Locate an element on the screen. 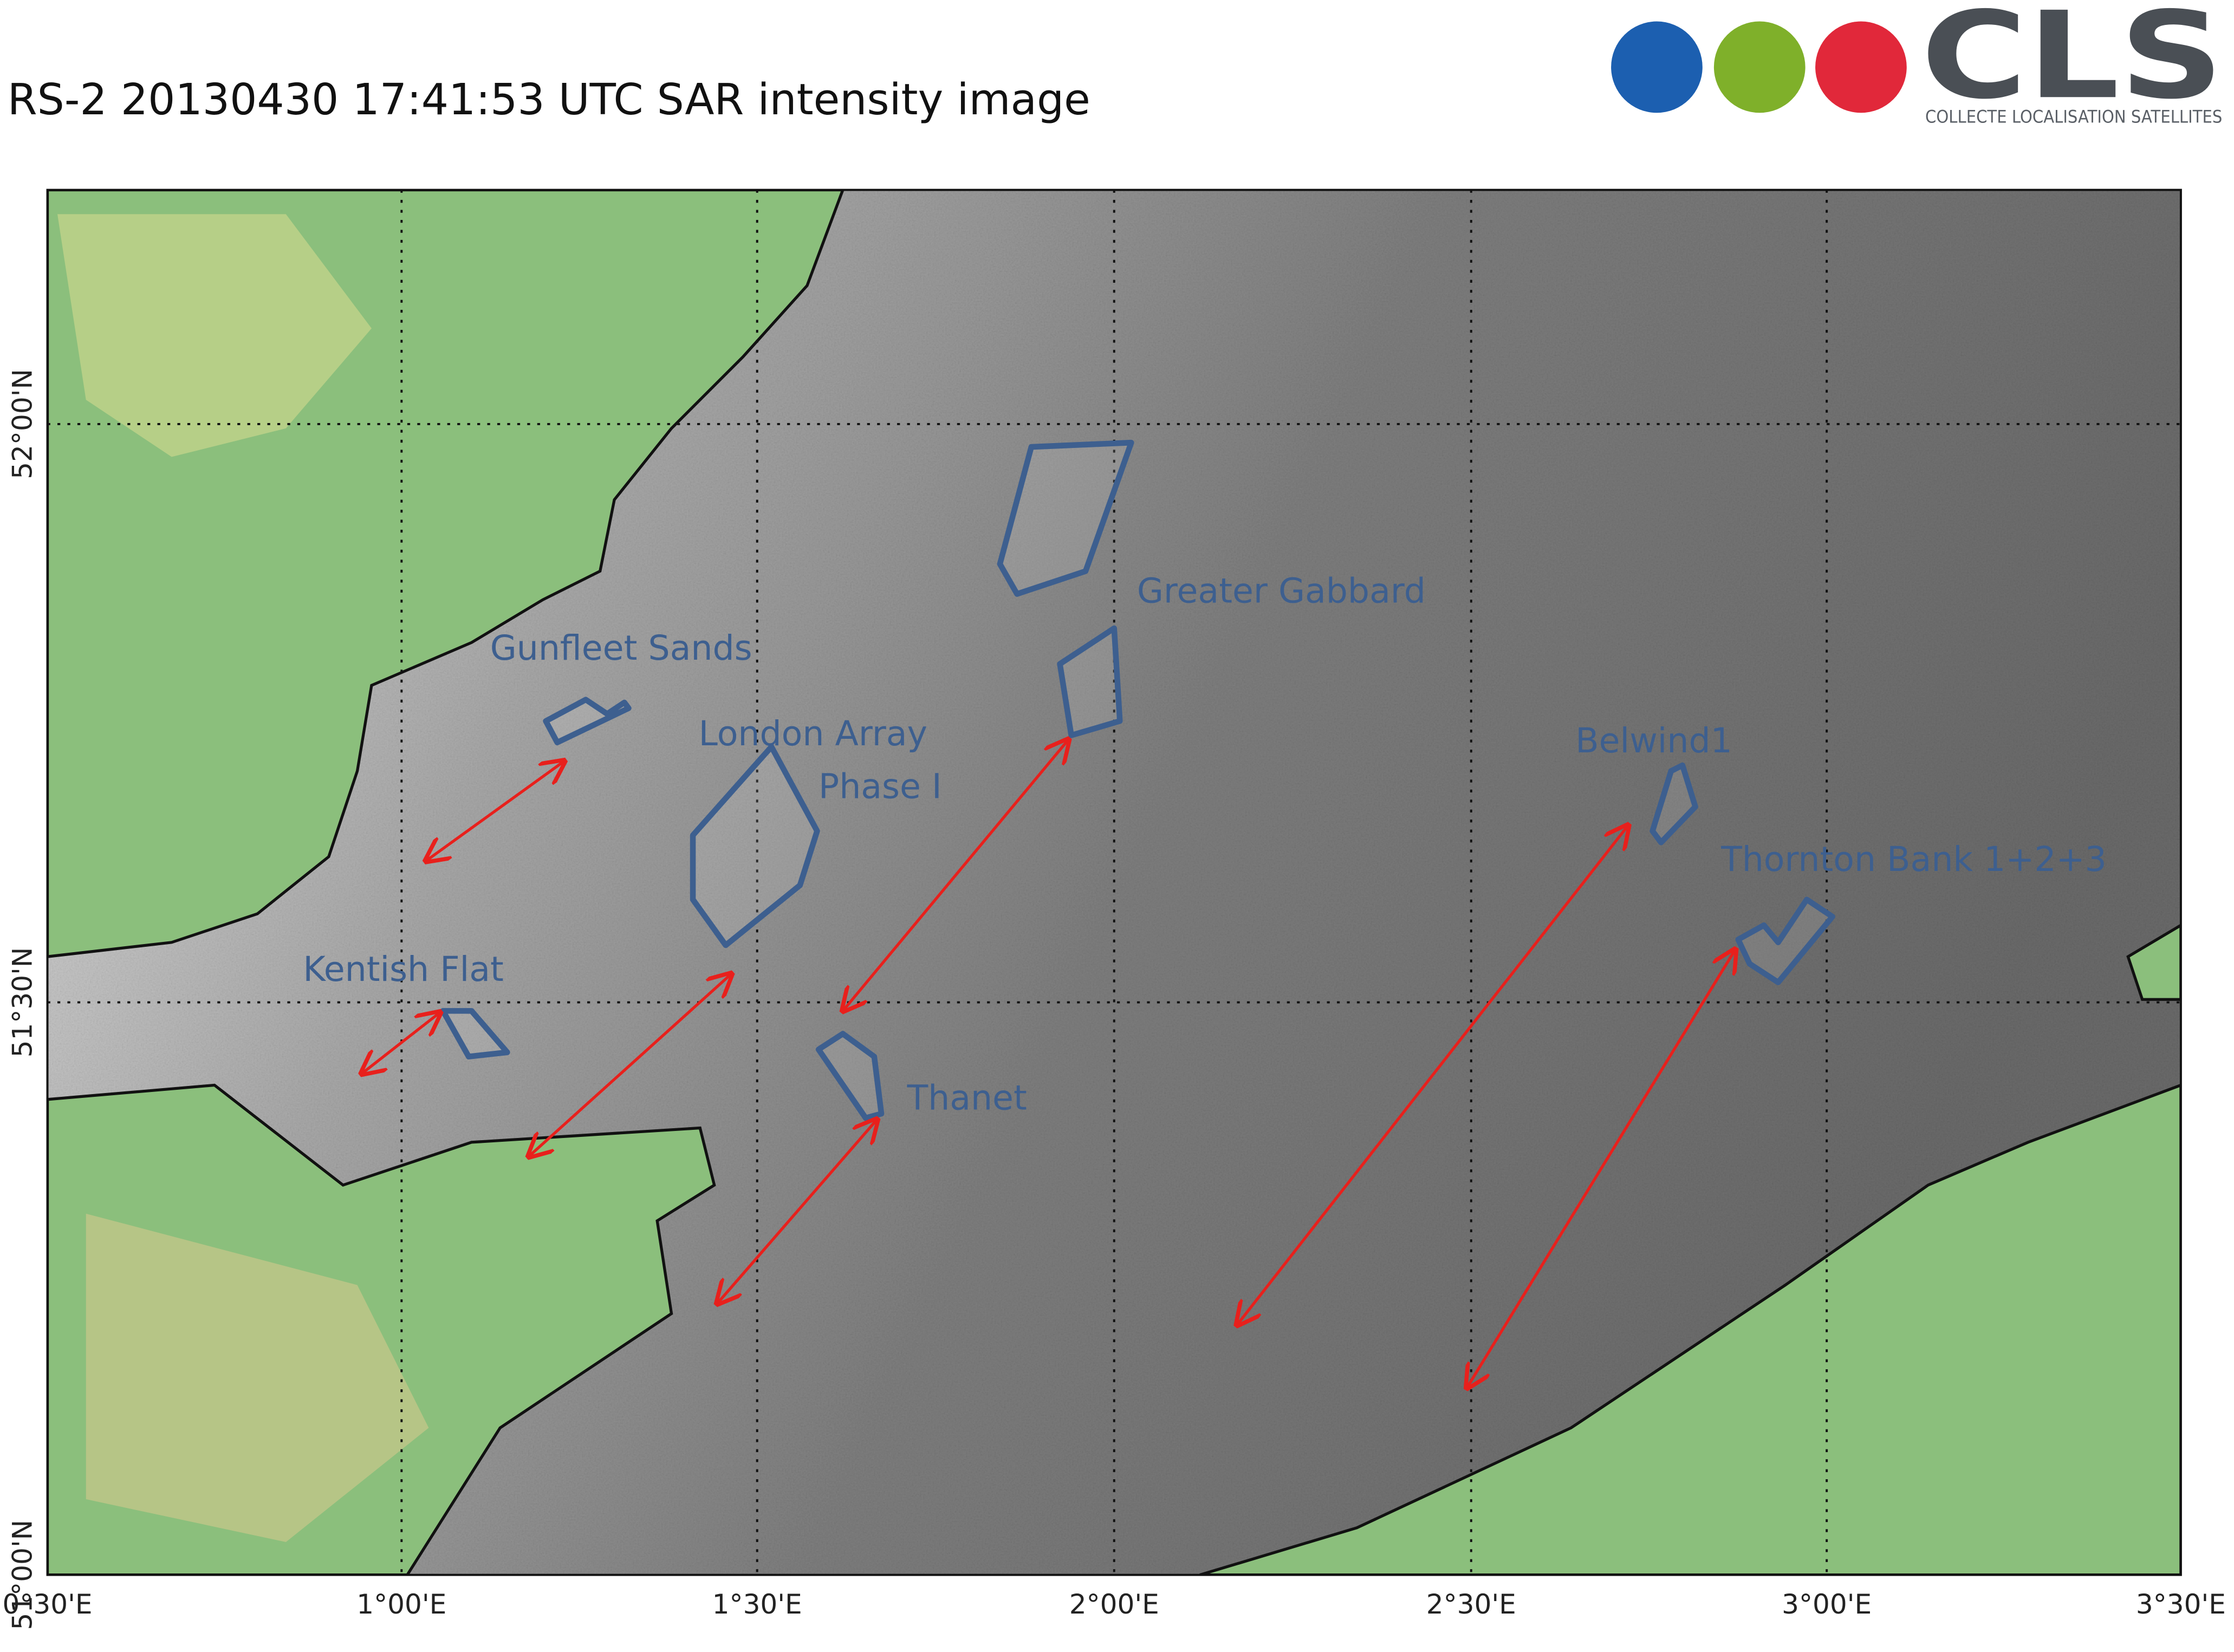 The image size is (2234, 1652). wind-farm-label: Thornton Bank 1+2+3 is located at coordinates (1913, 859).